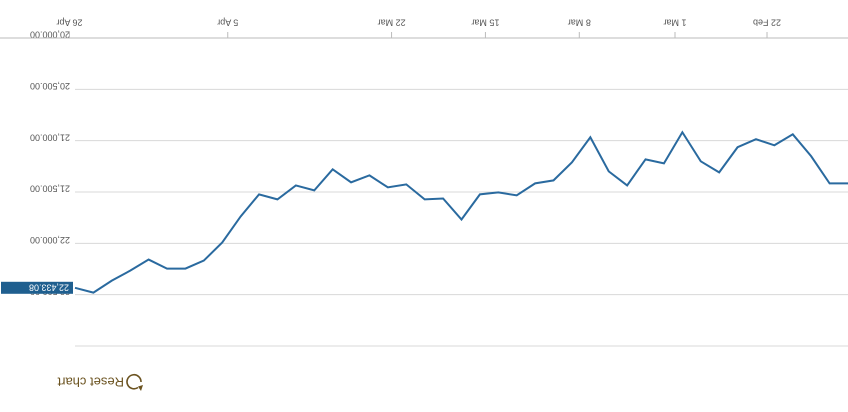  I want to click on y-tick-label: 20,000.00, so click(50, 35).